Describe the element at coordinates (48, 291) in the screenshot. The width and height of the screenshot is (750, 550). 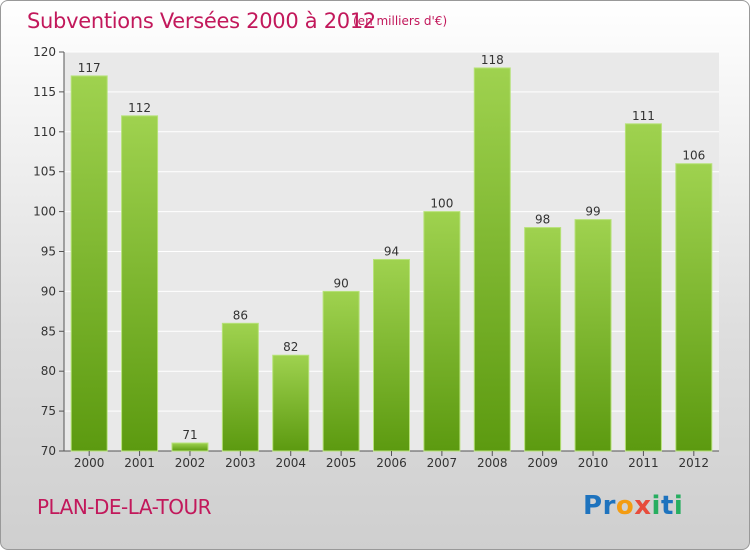
I see `y-tick-label: 90` at that location.